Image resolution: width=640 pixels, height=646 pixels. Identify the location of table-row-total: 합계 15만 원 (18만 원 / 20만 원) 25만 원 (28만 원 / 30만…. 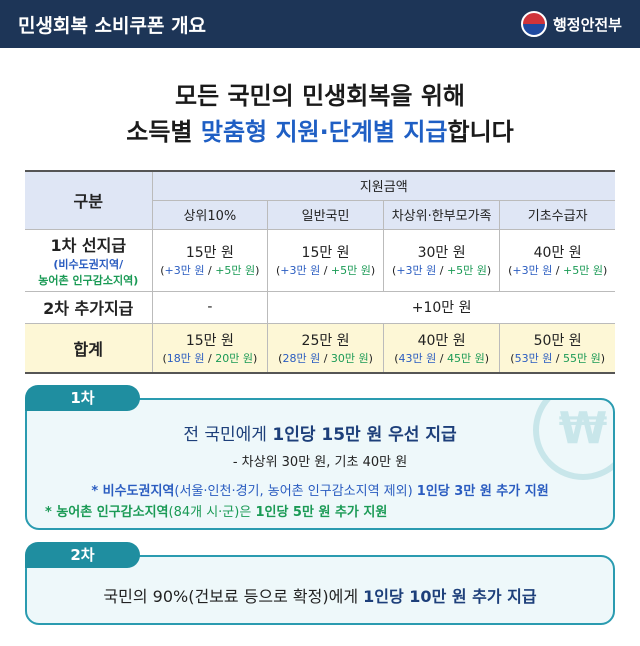
(320, 348).